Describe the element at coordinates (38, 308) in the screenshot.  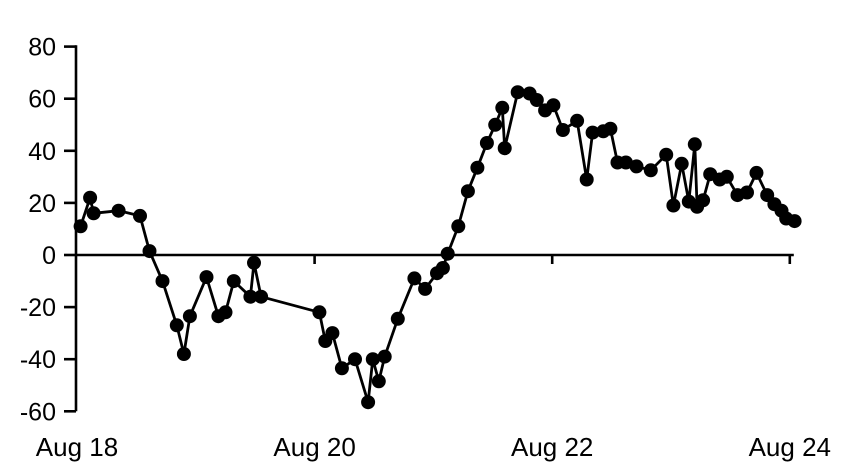
I see `y-tick-label: -20` at that location.